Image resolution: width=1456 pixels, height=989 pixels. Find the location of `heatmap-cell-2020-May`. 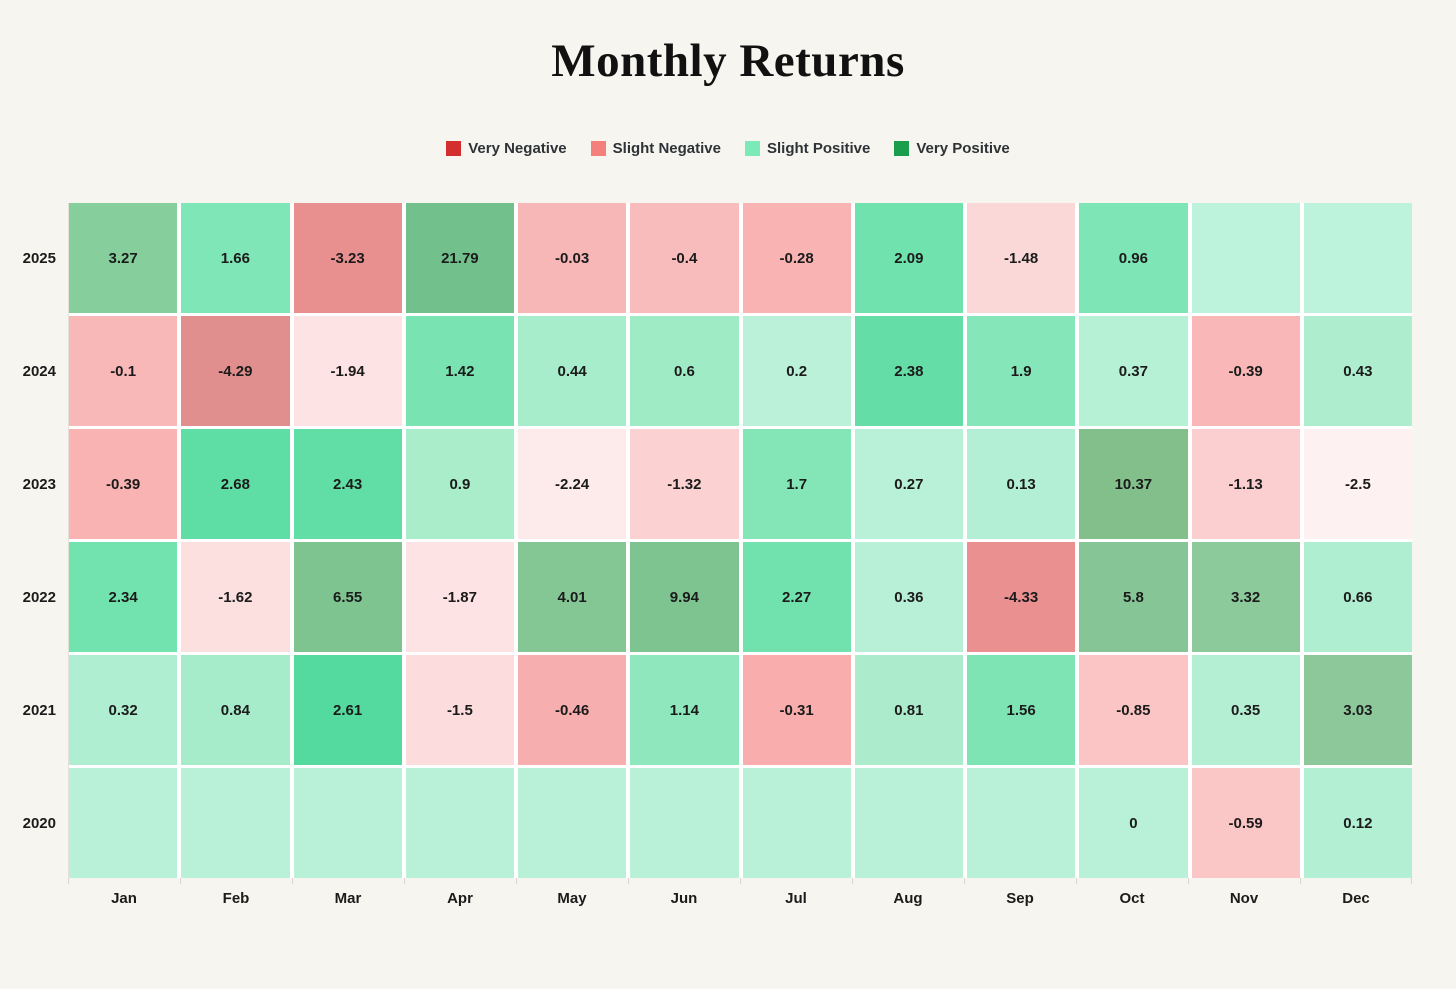

heatmap-cell-2020-May is located at coordinates (572, 823).